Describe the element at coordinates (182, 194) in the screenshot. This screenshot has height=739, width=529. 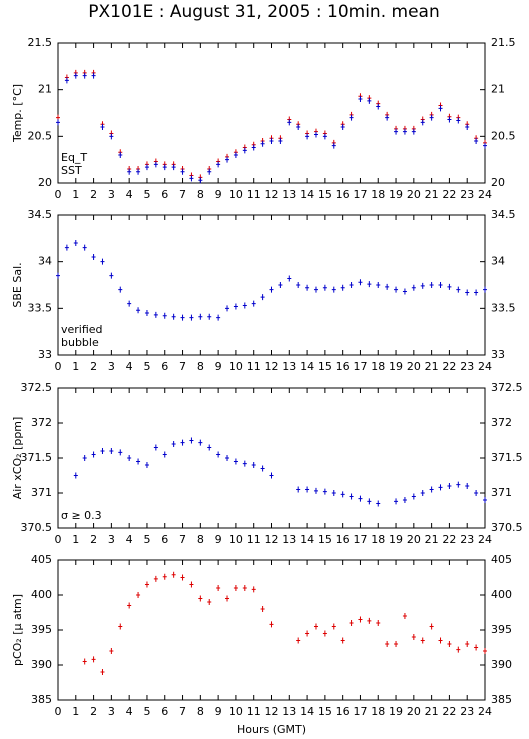
I see `x-tick-label: 7` at that location.